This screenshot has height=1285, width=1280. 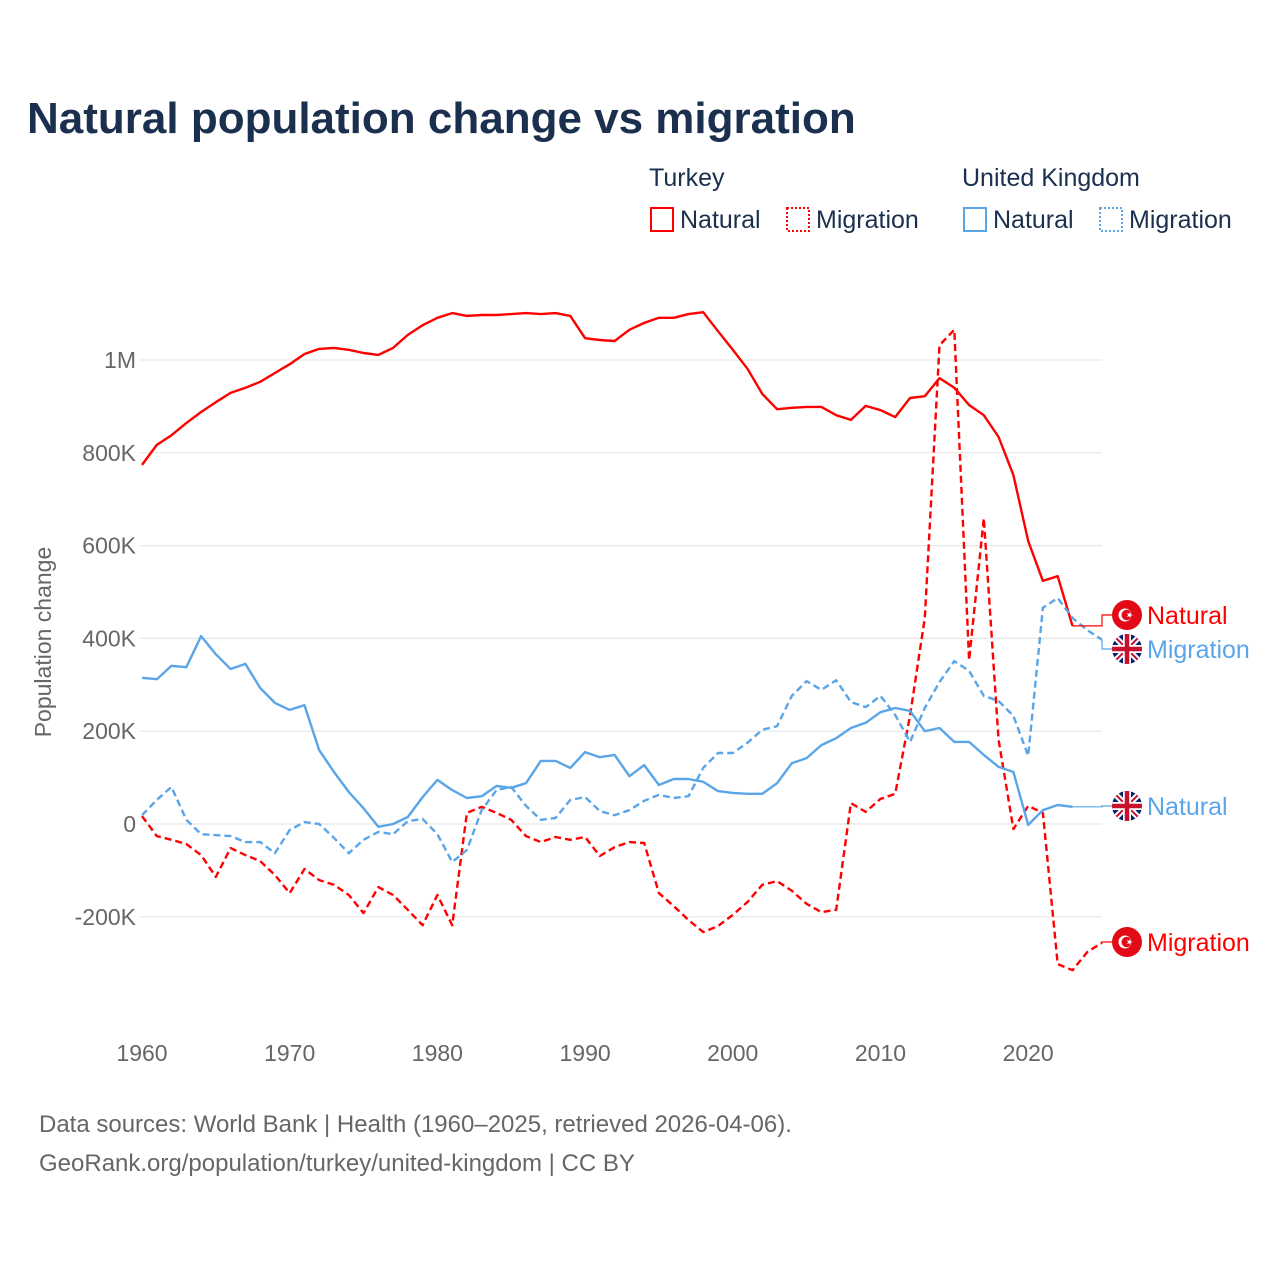 I want to click on x-axis: 1960 1970 1980 1990 2000 2010 2020, so click(x=584, y=1053).